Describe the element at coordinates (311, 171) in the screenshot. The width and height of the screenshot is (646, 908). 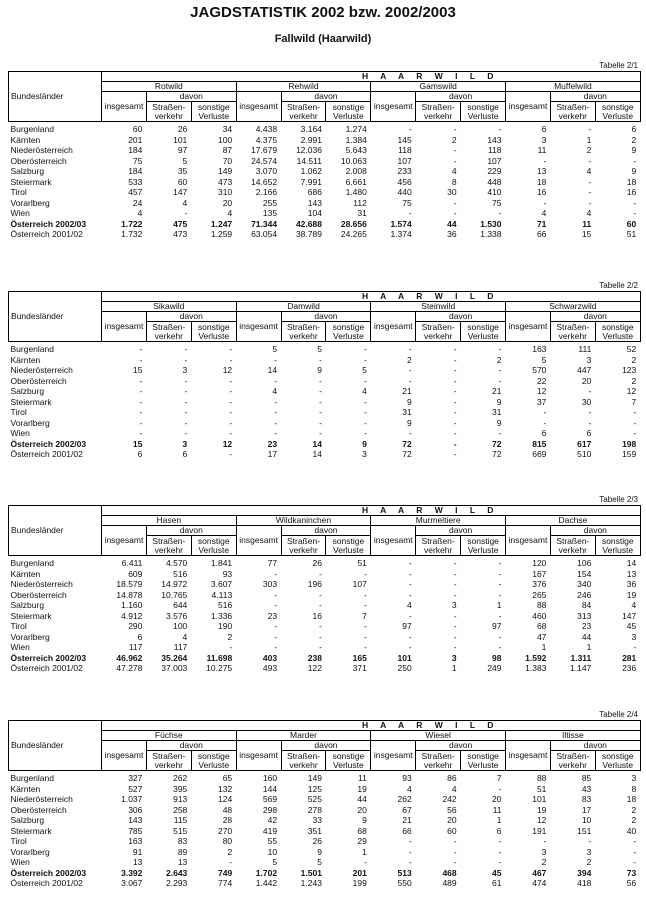
I see `value-cell: 1.062` at that location.